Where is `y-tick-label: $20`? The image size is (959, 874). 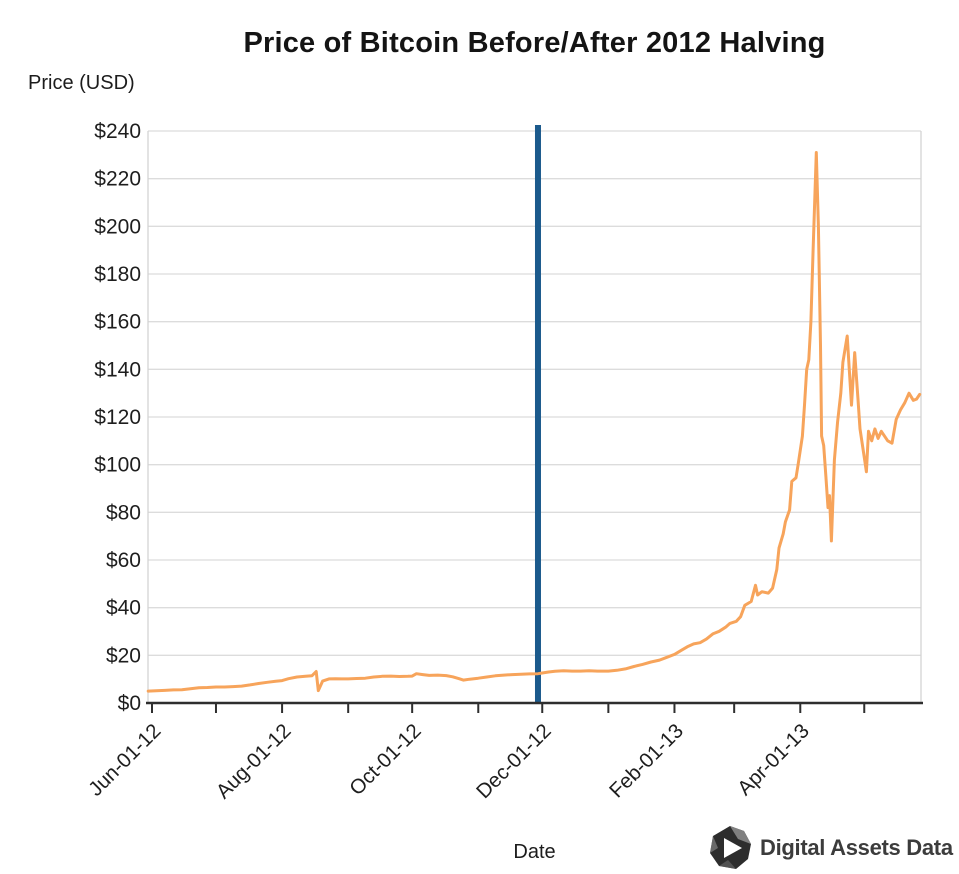 y-tick-label: $20 is located at coordinates (123, 655).